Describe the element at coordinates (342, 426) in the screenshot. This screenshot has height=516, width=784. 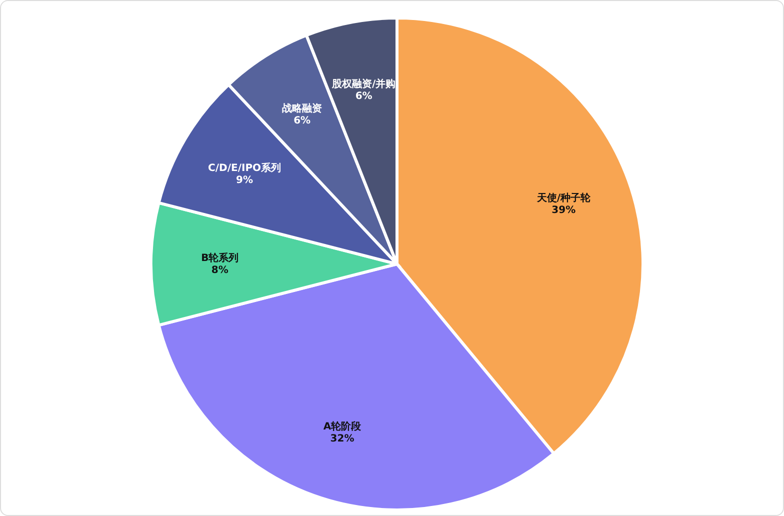
I see `slice-label: A轮阶段` at that location.